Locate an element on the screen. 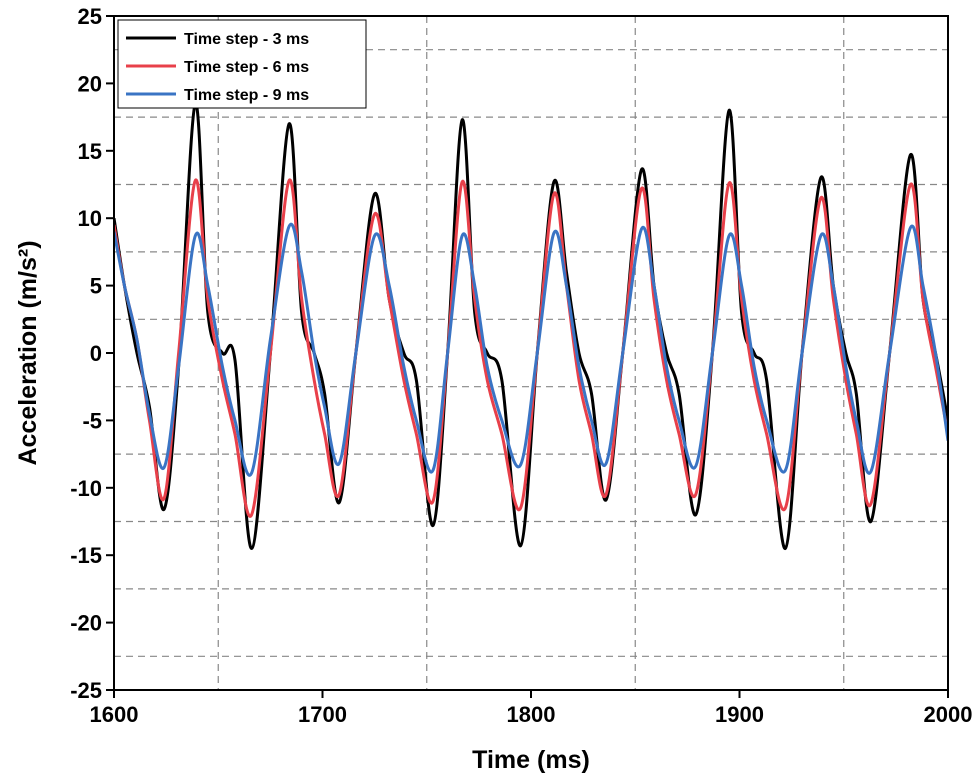 The width and height of the screenshot is (980, 784). y-tick-label: 15 is located at coordinates (90, 151).